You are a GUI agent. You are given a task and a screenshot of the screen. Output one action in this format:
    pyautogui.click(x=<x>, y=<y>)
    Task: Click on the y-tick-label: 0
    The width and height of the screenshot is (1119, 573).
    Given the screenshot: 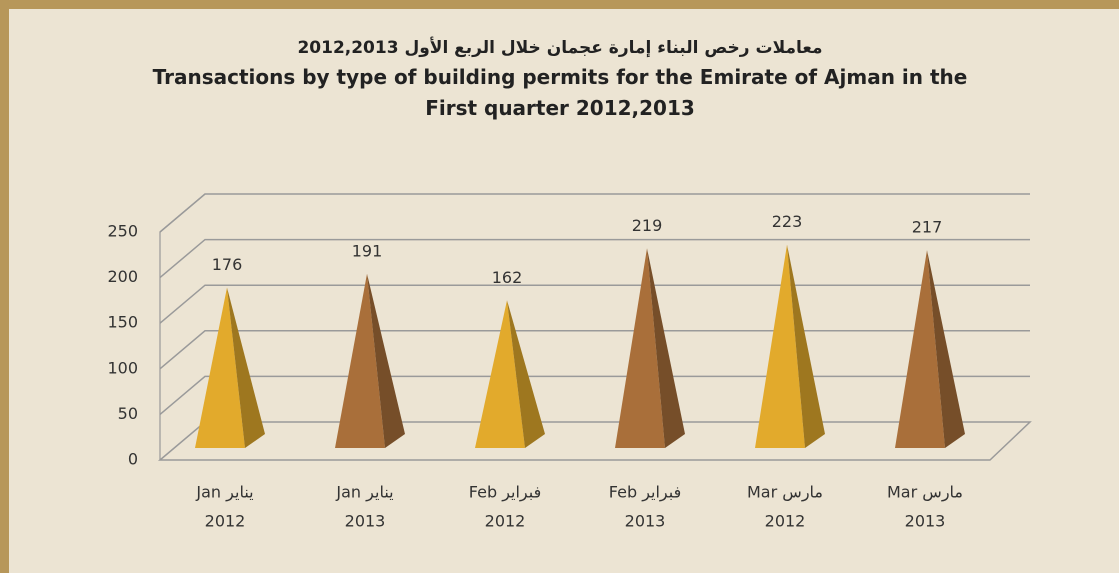 What is the action you would take?
    pyautogui.click(x=133, y=459)
    